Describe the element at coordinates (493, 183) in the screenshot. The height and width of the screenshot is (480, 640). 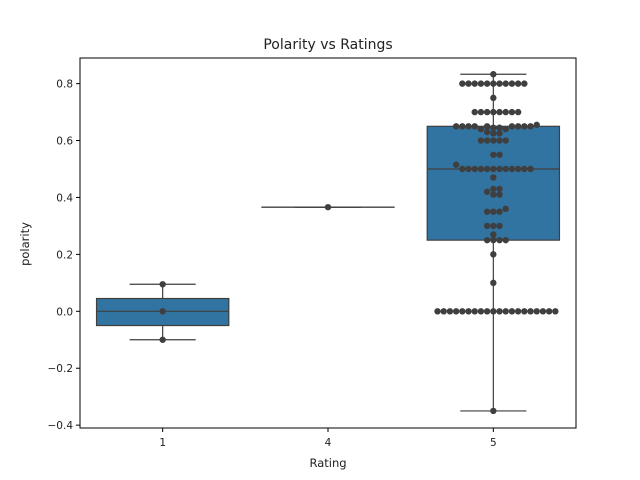
I see `box-iqr` at that location.